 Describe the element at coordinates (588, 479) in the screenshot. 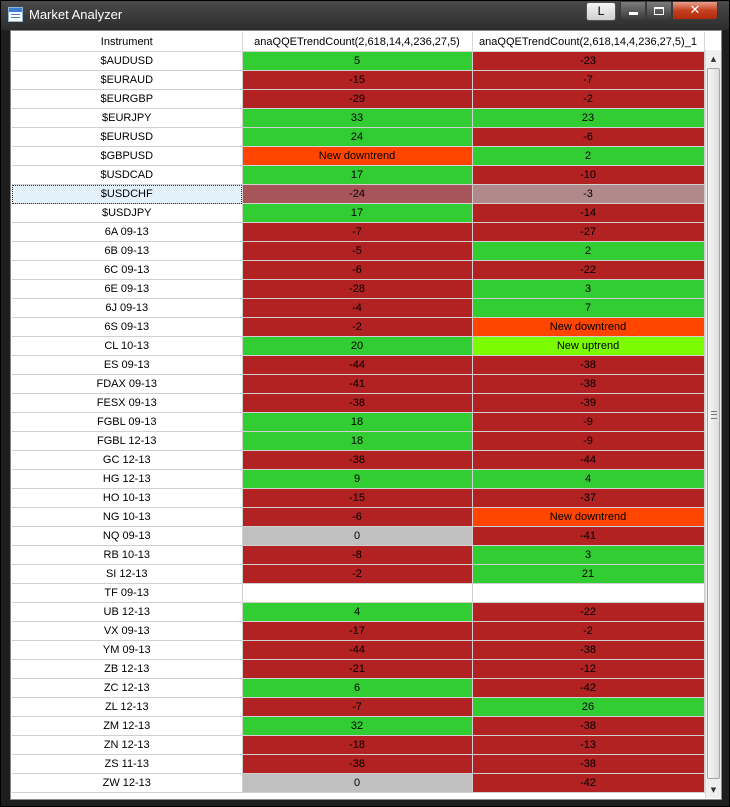

I see `trend-count-1-cell: 4` at that location.